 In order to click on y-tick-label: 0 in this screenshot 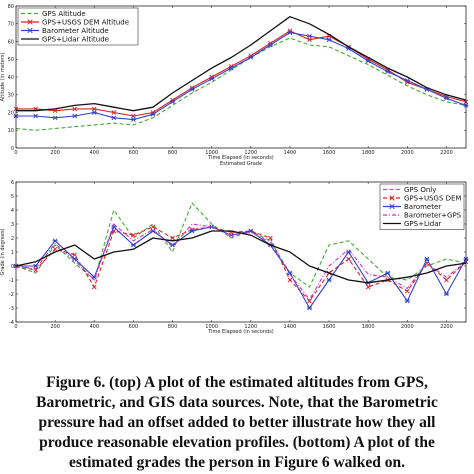, I will do `click(12, 149)`.